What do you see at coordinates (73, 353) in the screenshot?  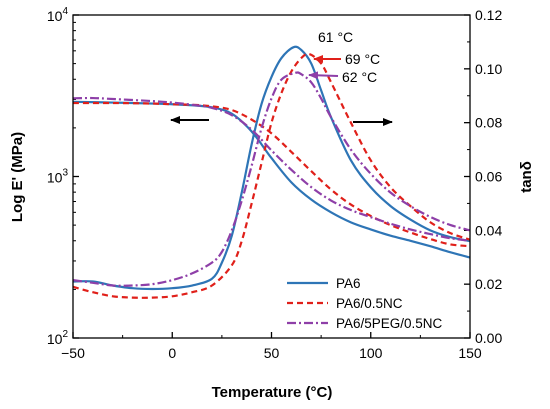 I see `x-tick-label: −50` at bounding box center [73, 353].